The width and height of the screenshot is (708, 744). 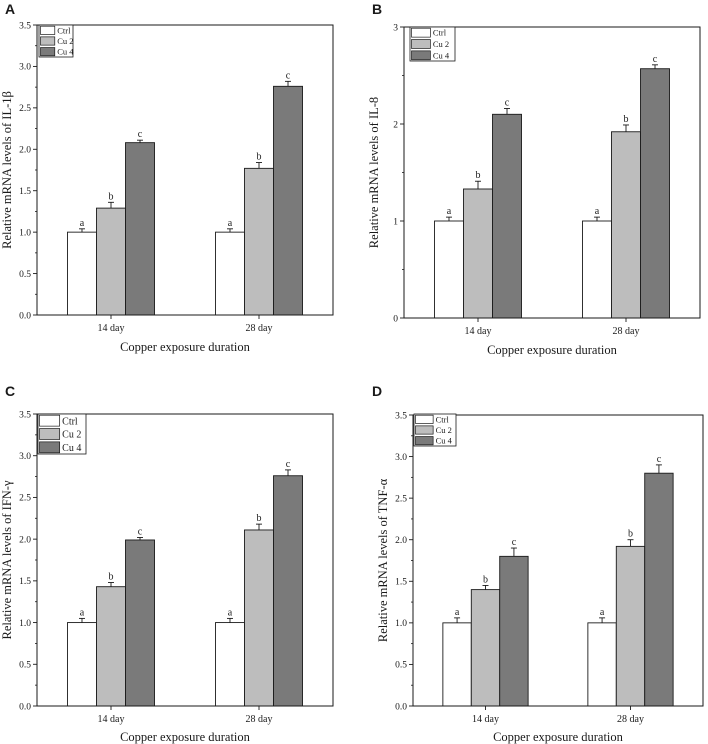 I want to click on y-tick-label: 2, so click(x=395, y=125).